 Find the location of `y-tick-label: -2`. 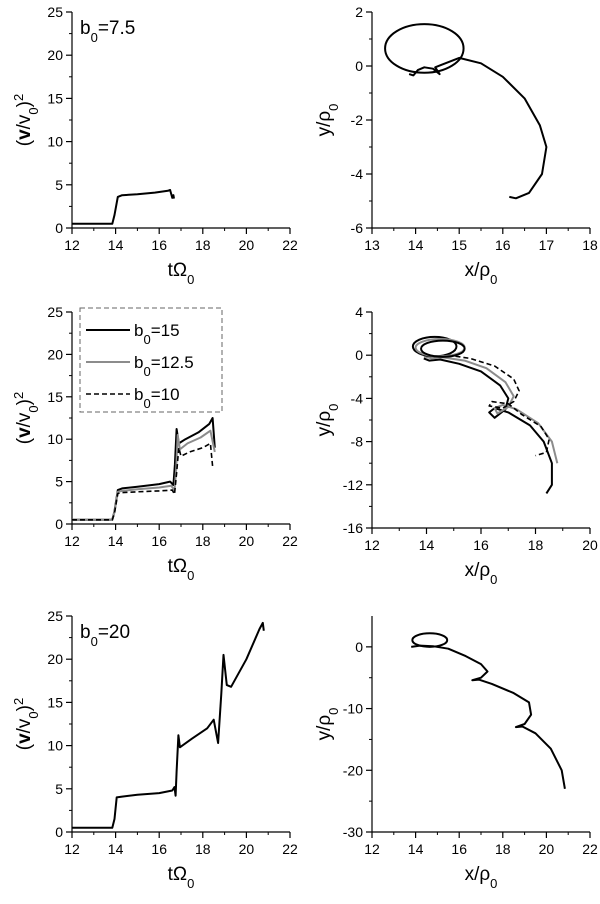

y-tick-label: -2 is located at coordinates (357, 120).